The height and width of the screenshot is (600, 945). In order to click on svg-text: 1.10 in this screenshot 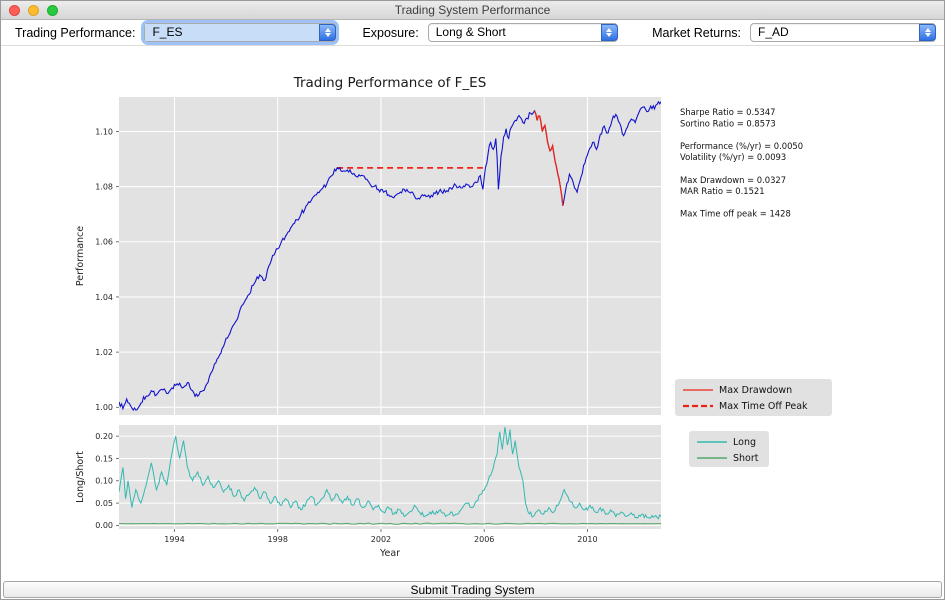, I will do `click(104, 131)`.